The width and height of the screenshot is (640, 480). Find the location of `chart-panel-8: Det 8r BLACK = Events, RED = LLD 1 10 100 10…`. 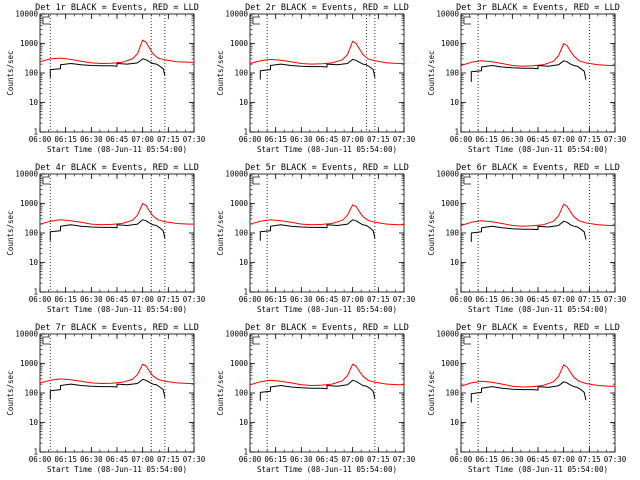

chart-panel-8: Det 8r BLACK = Events, RED = LLD 1 10 100 10… is located at coordinates (316, 398).